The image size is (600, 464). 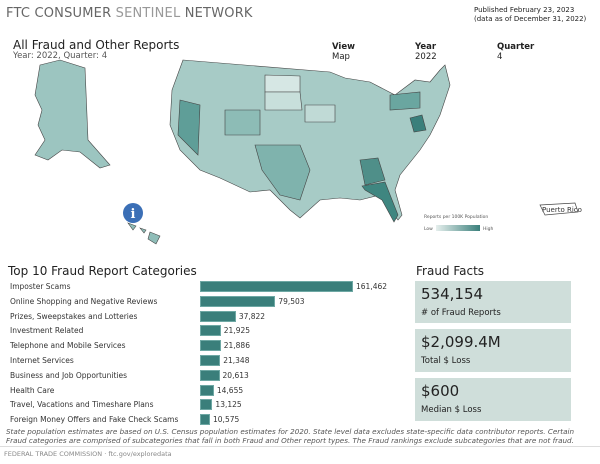 What do you see at coordinates (405, 101) in the screenshot?
I see `state-pennsylvania` at bounding box center [405, 101].